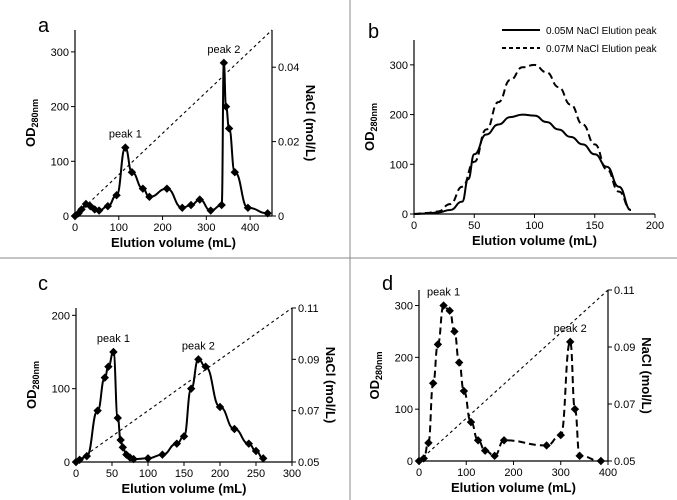 Image resolution: width=677 pixels, height=500 pixels. What do you see at coordinates (387, 284) in the screenshot?
I see `panel-letter-d: d` at bounding box center [387, 284].